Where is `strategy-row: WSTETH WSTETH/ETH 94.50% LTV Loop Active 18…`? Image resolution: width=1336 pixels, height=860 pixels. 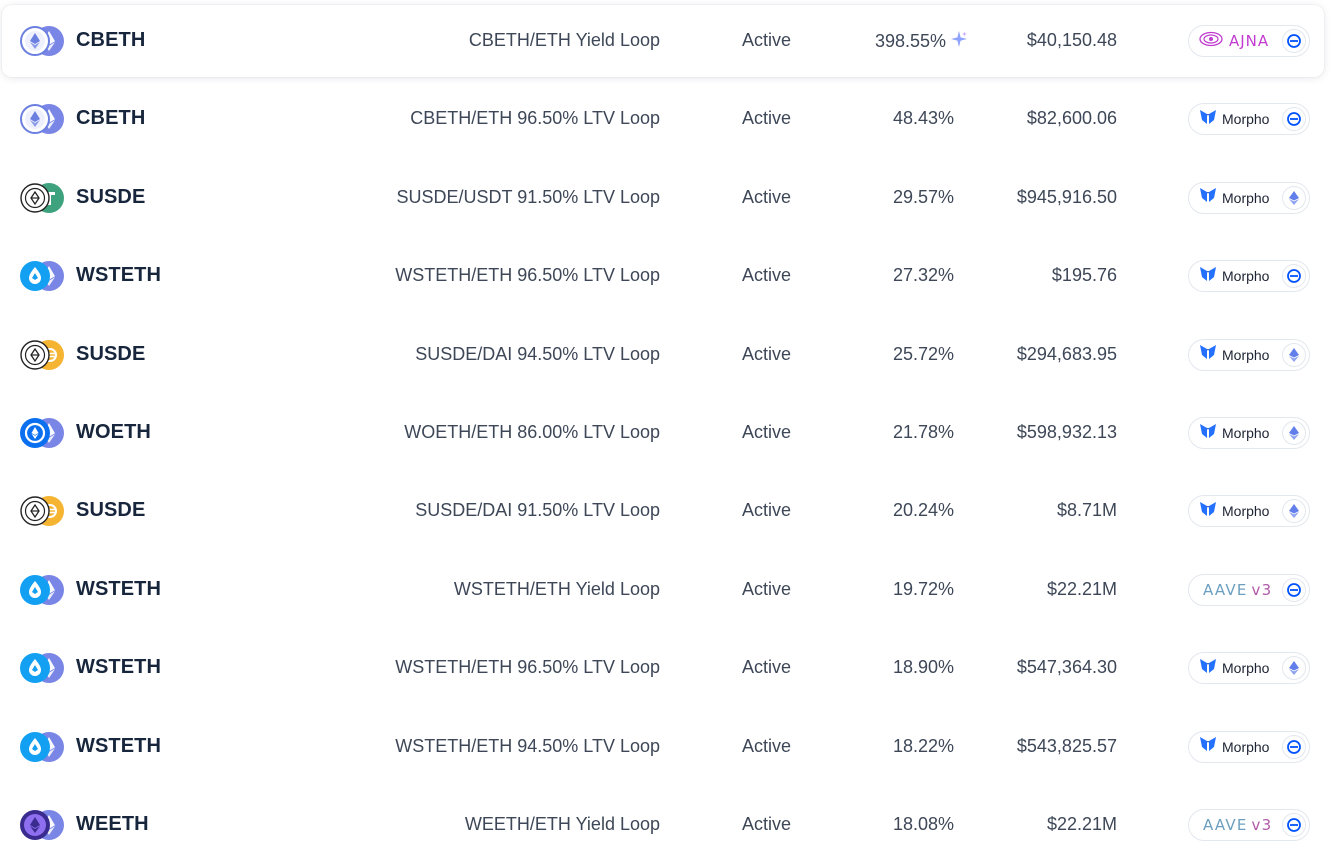 strategy-row: WSTETH WSTETH/ETH 94.50% LTV Loop Active 18… is located at coordinates (663, 747).